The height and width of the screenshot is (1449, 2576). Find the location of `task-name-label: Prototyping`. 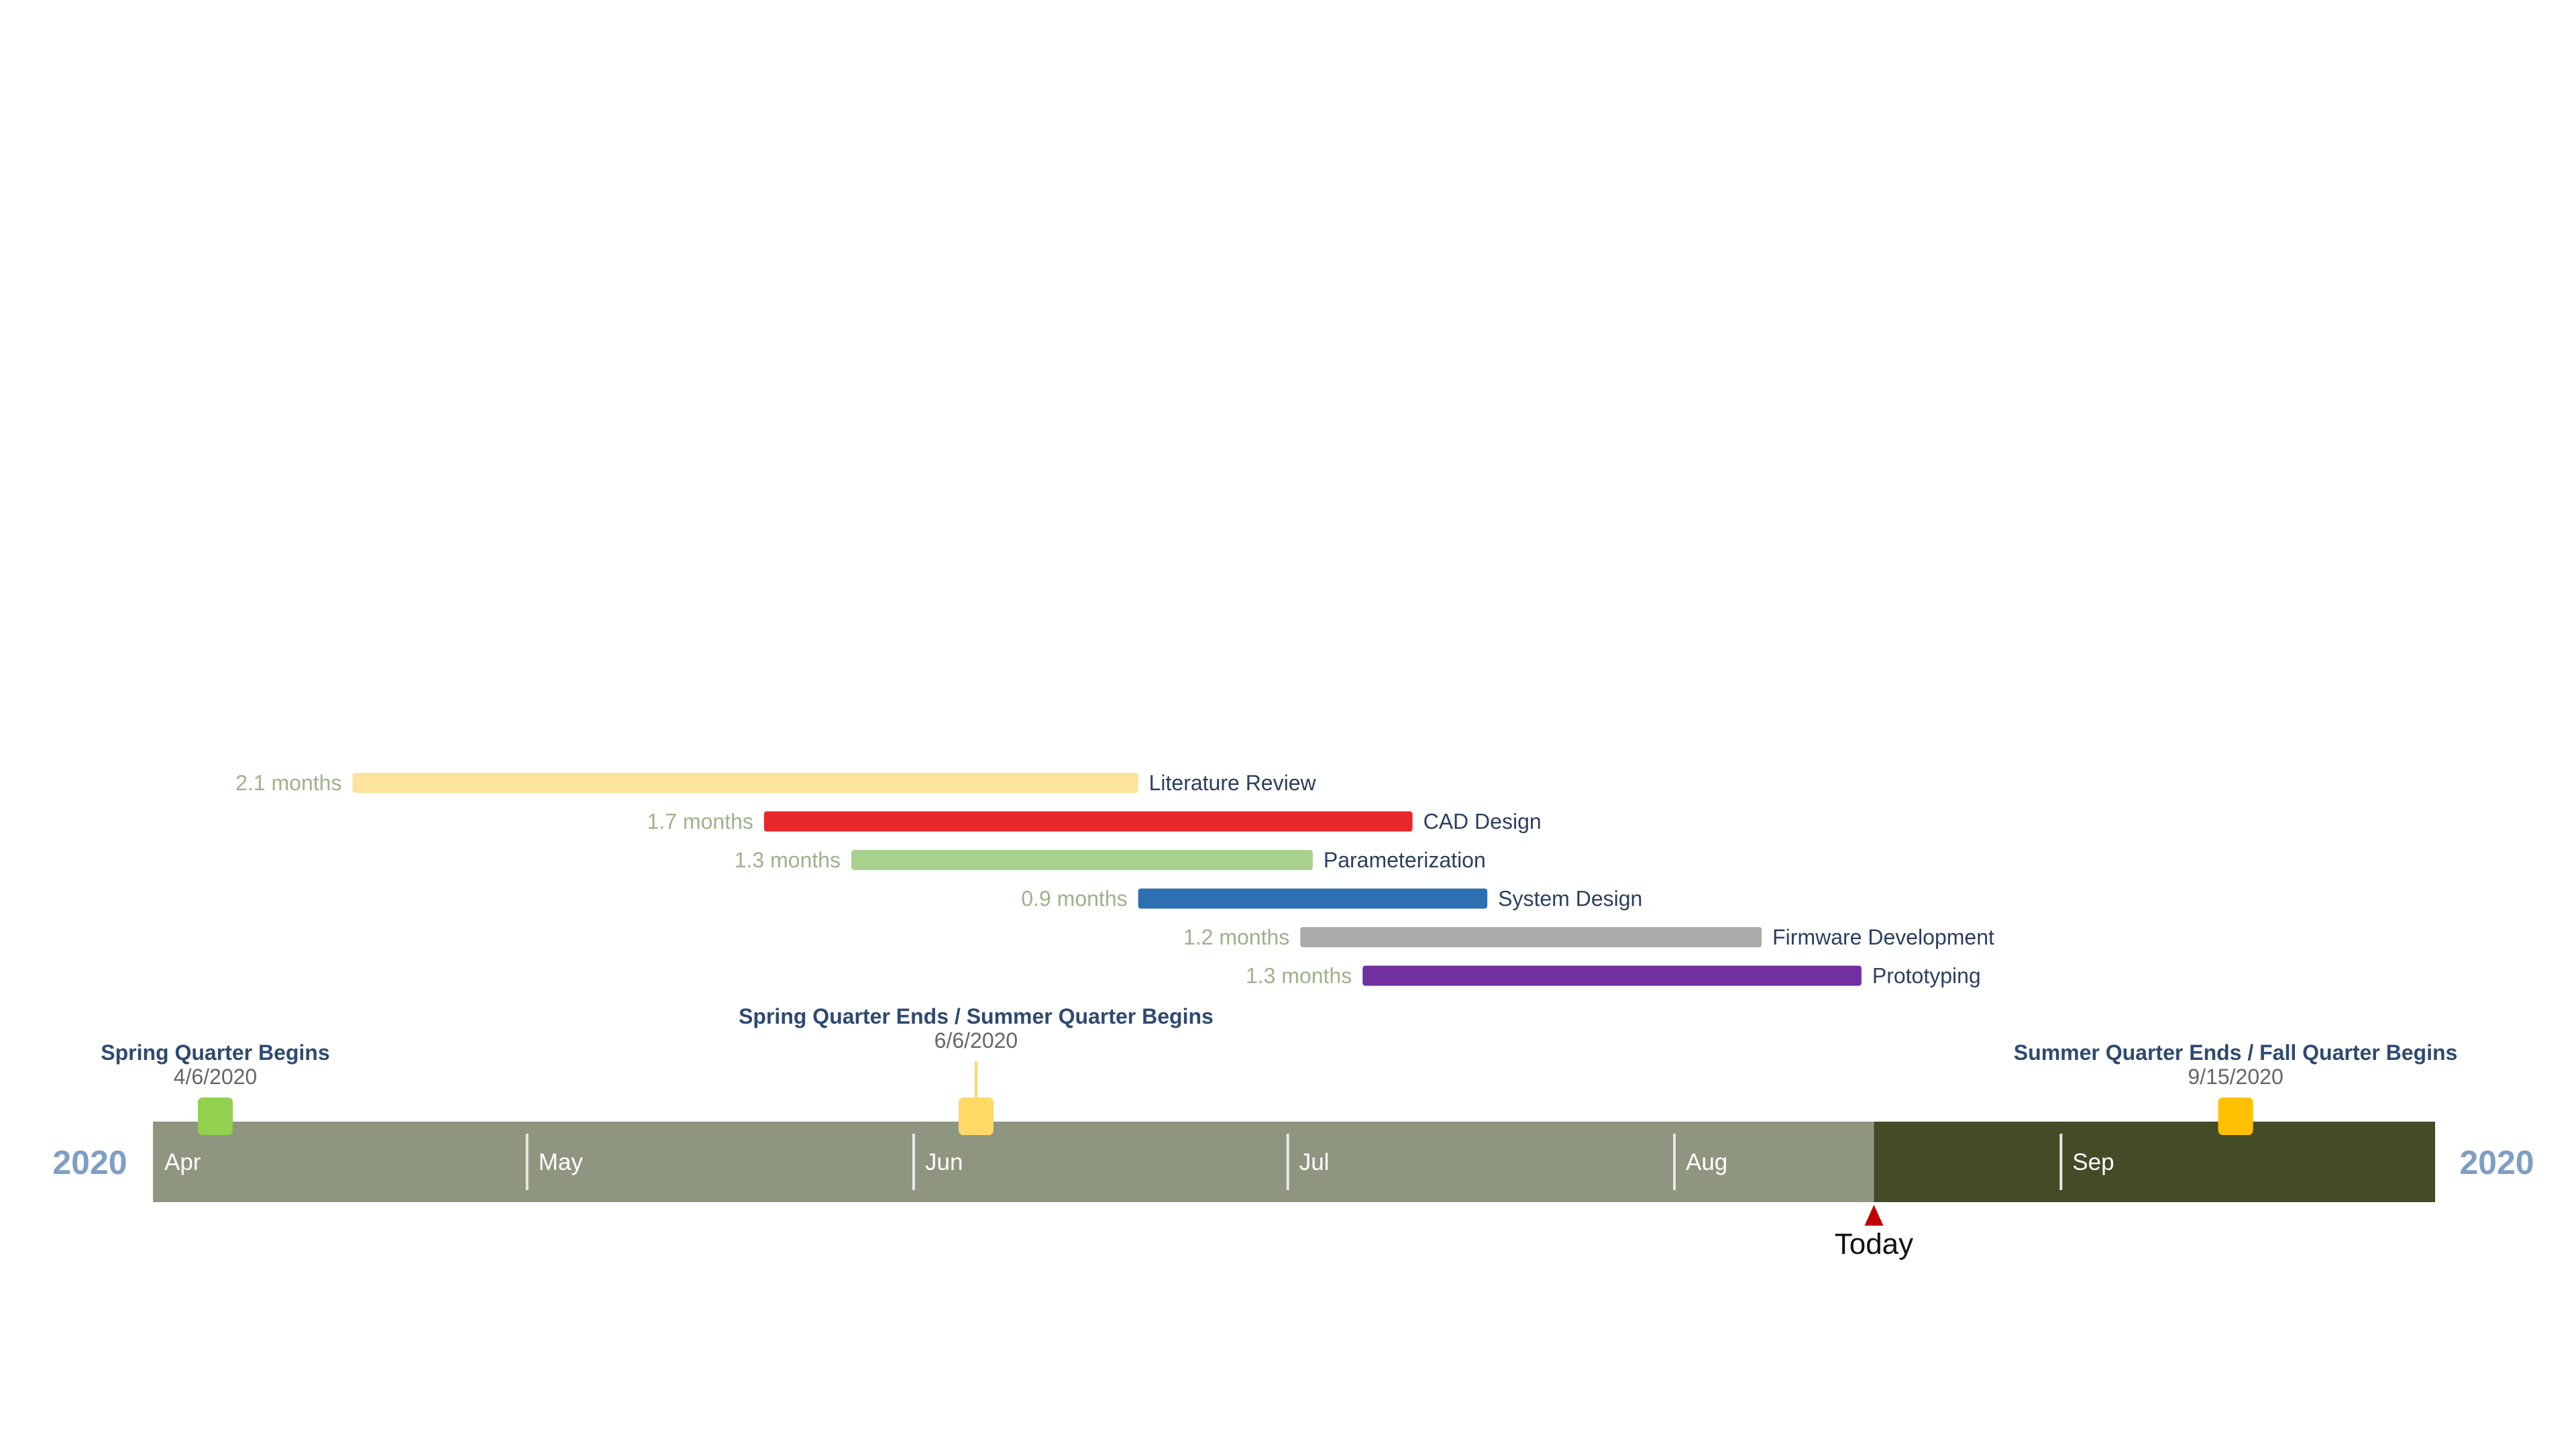

task-name-label: Prototyping is located at coordinates (1926, 976).